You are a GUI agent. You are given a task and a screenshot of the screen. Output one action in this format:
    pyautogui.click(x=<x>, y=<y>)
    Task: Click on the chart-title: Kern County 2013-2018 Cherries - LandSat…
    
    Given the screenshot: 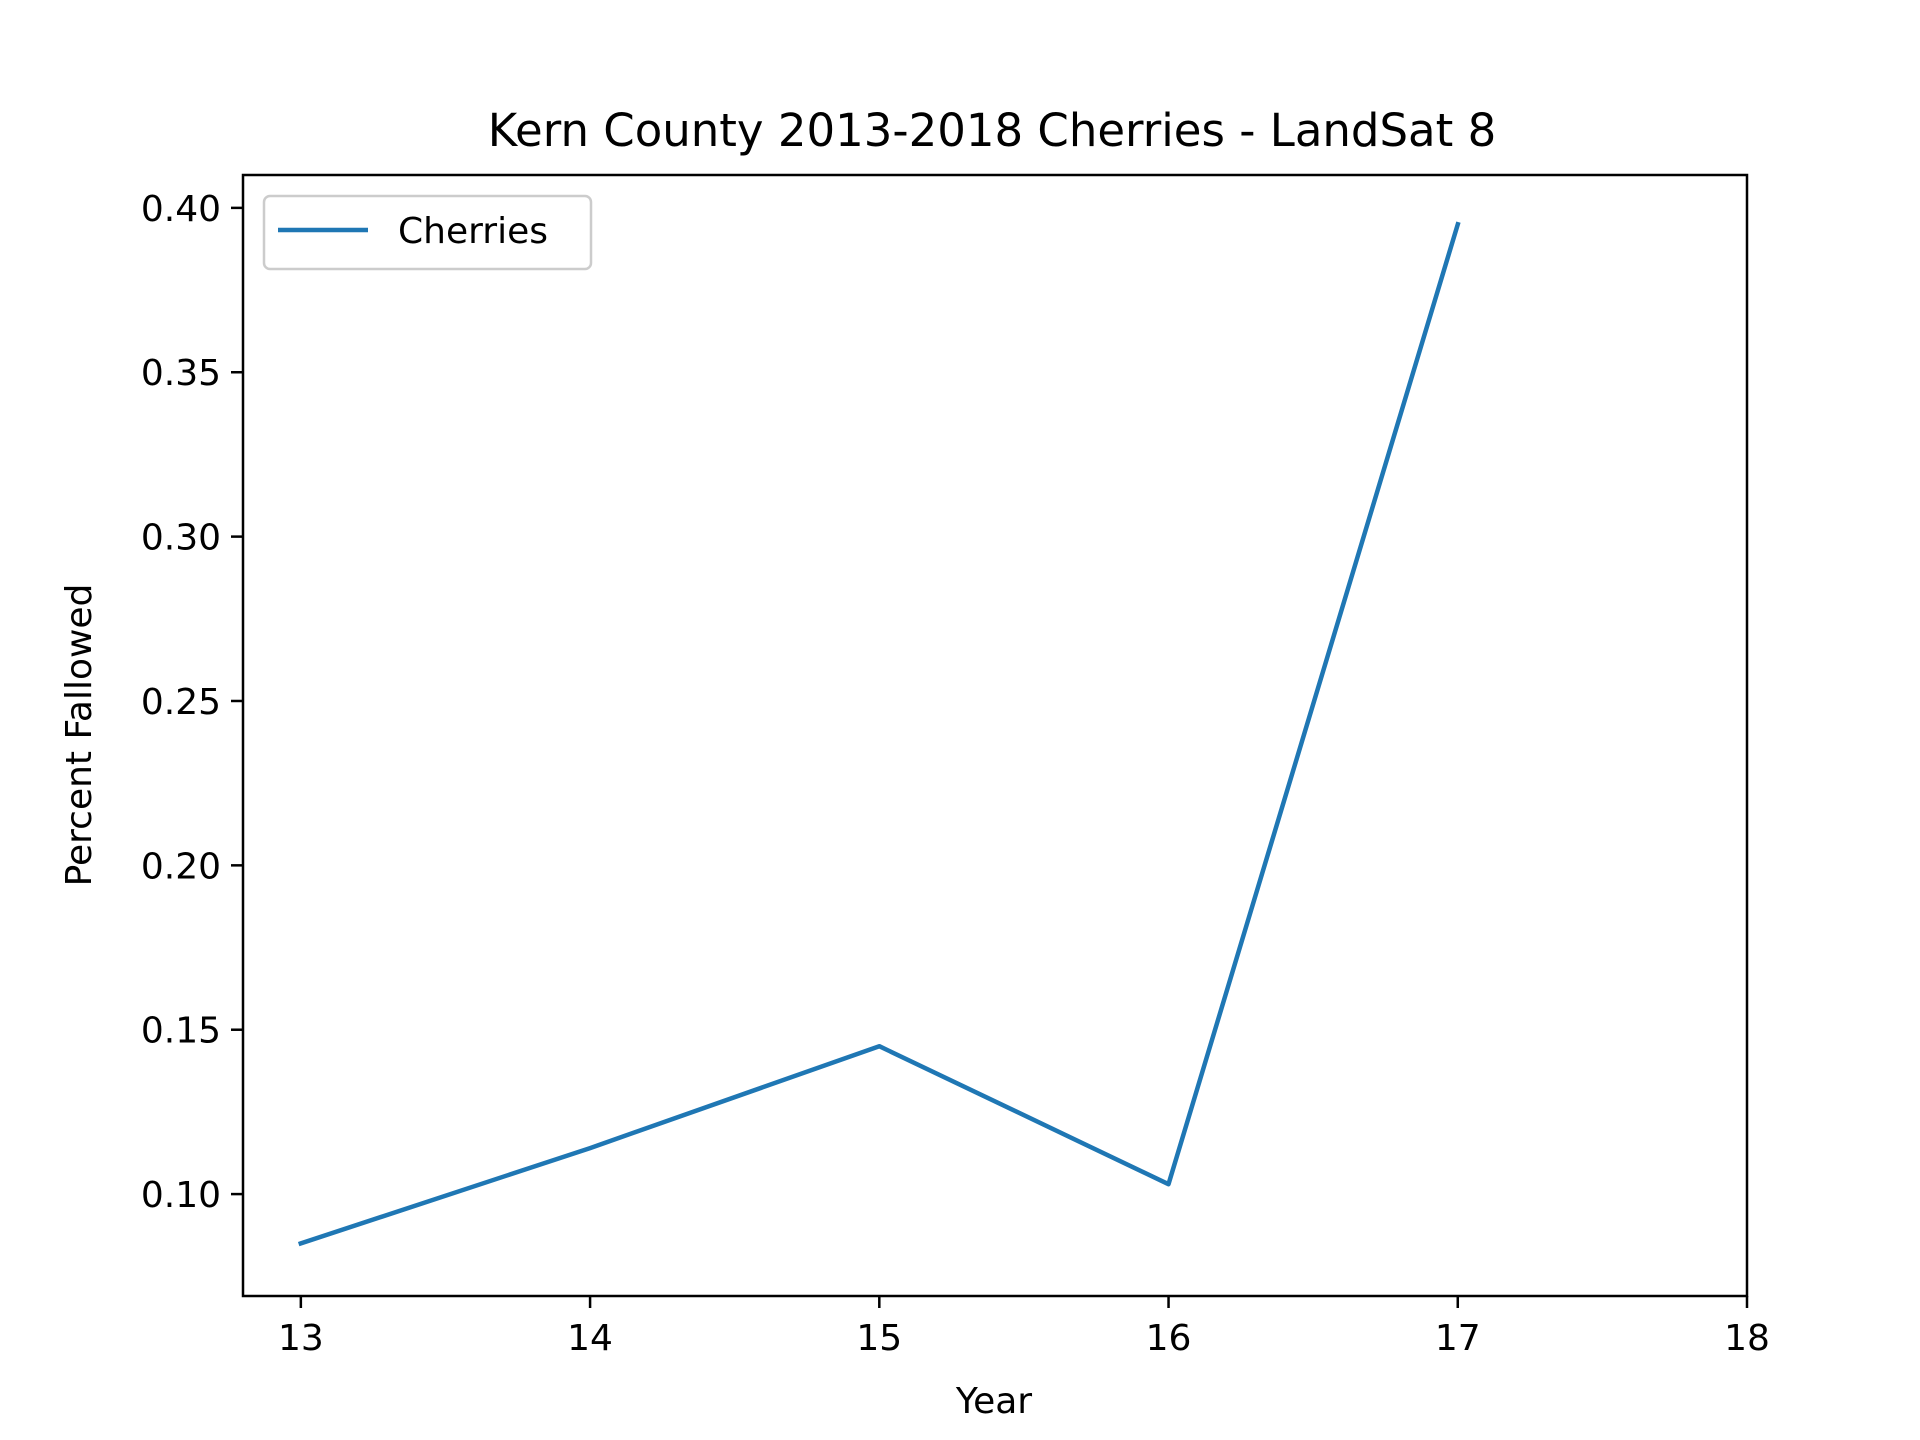 What is the action you would take?
    pyautogui.click(x=992, y=130)
    